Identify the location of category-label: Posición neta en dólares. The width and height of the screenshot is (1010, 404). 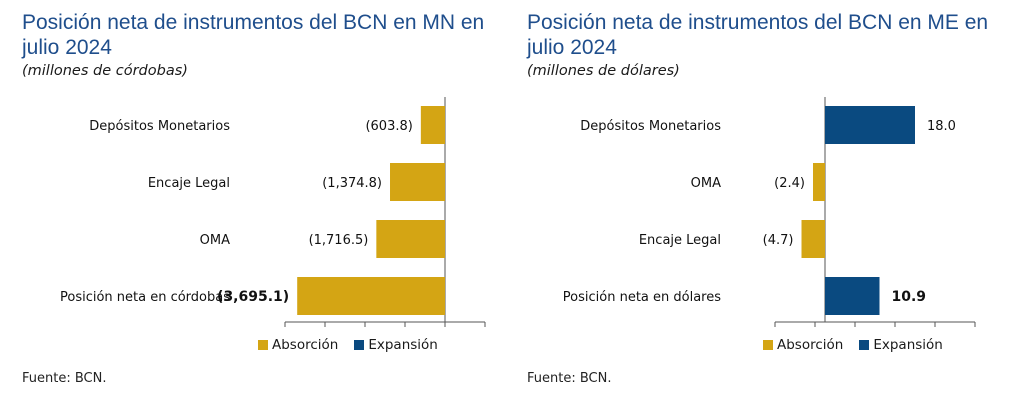
(642, 297).